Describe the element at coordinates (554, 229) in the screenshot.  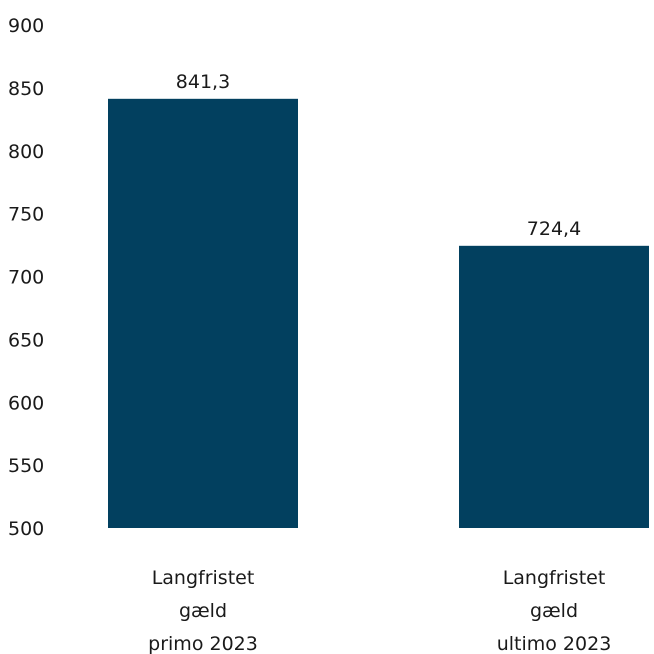
I see `data-label: 724,4` at that location.